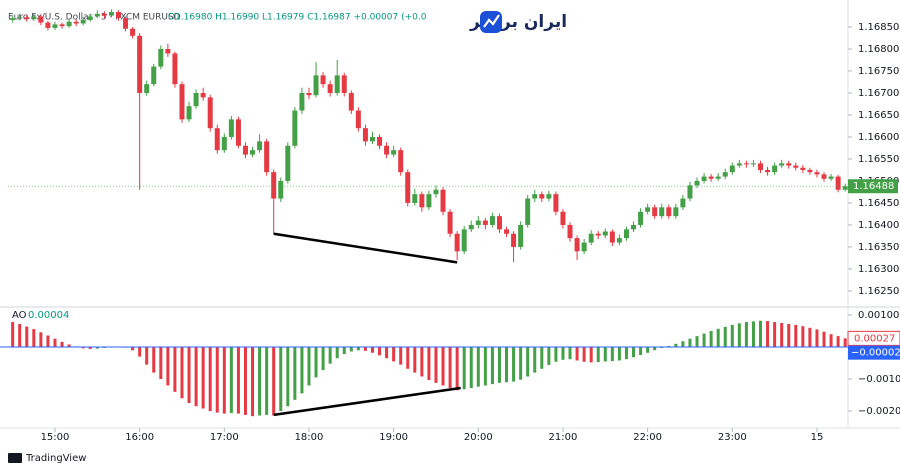  What do you see at coordinates (878, 71) in the screenshot?
I see `y-tick-label: 1.16750` at bounding box center [878, 71].